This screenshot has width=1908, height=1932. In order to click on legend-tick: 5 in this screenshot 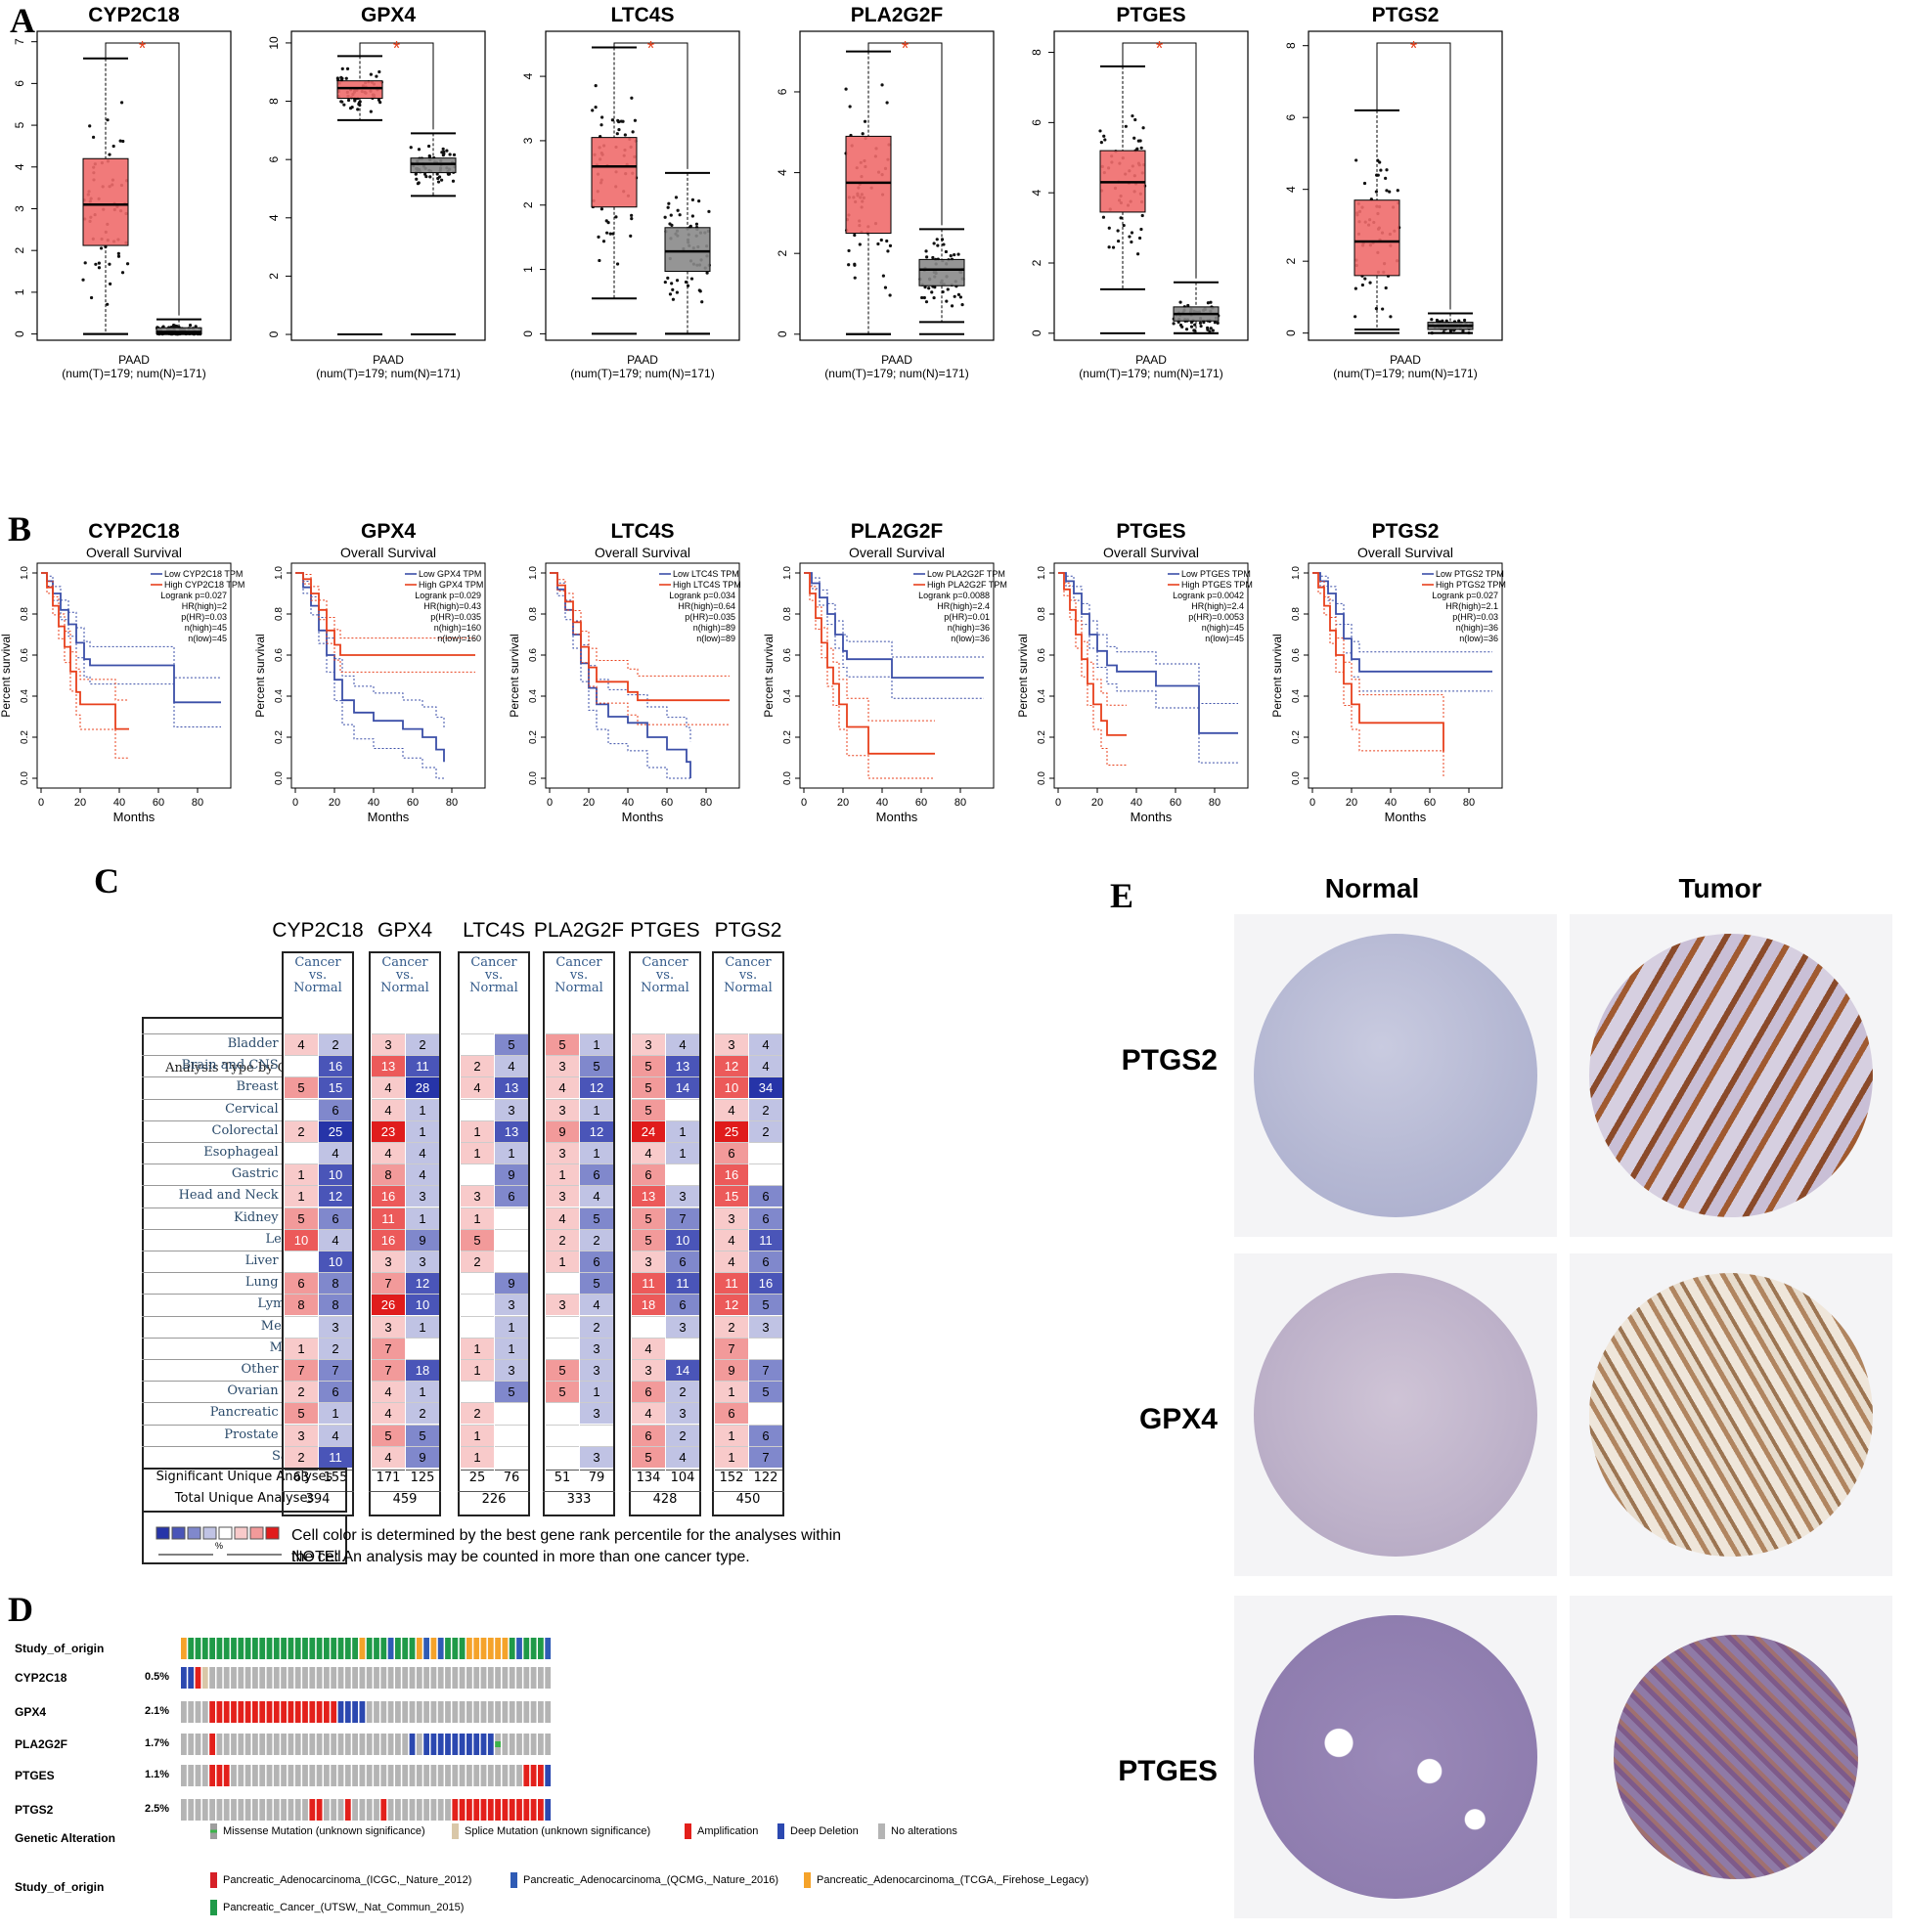, I will do `click(179, 1526)`.